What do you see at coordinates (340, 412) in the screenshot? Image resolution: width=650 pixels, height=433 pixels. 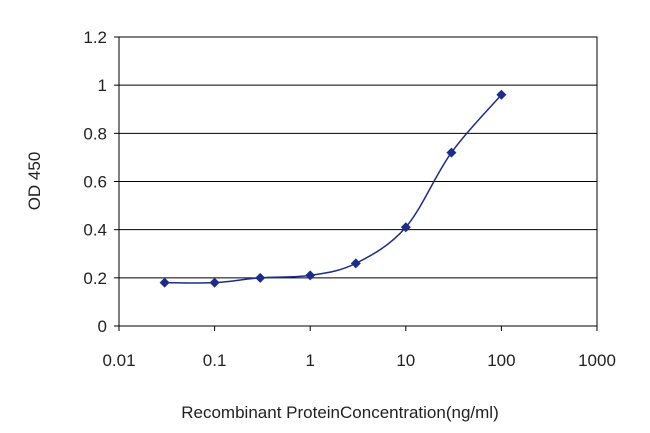 I see `x-axis-title: Recombinant ProteinConcentration(ng/ml)` at bounding box center [340, 412].